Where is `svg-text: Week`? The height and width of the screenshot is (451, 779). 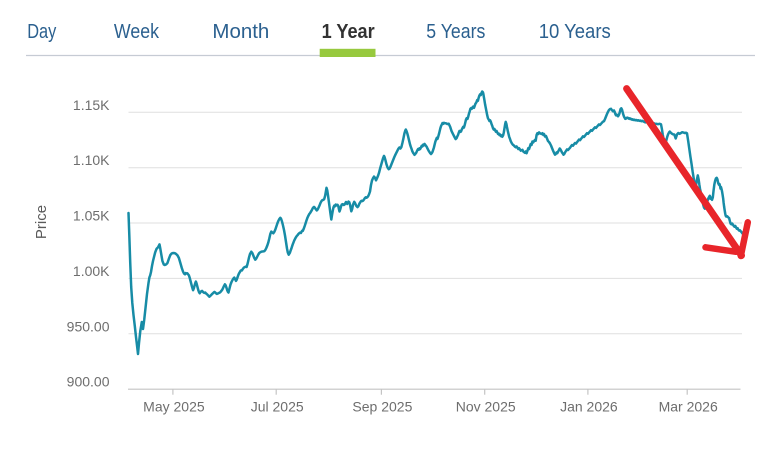
svg-text: Week is located at coordinates (137, 31).